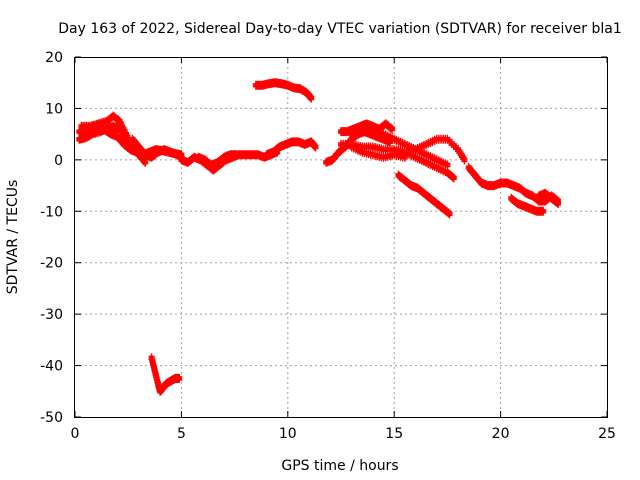 The height and width of the screenshot is (480, 640). I want to click on y-tick-label: 0, so click(58, 161).